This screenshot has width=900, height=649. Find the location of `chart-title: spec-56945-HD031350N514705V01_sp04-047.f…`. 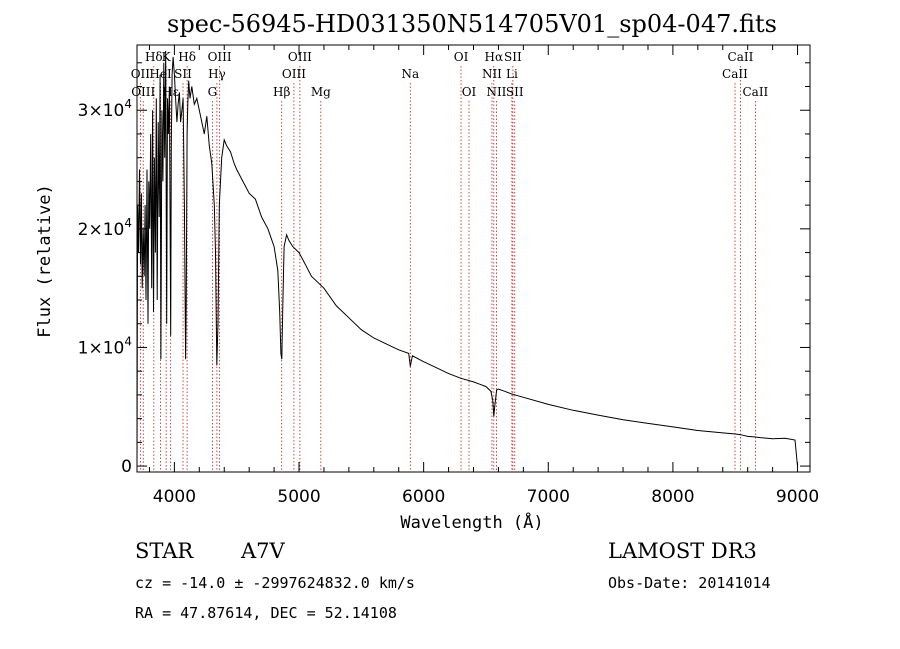

chart-title: spec-56945-HD031350N514705V01_sp04-047.f… is located at coordinates (472, 24).